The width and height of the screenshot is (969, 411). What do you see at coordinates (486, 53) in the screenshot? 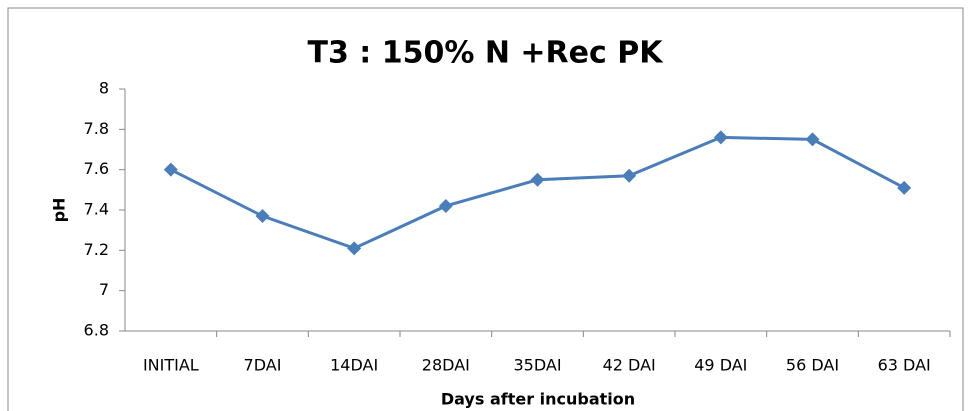
I see `chart-title: T3 : 150% N +Rec PK` at bounding box center [486, 53].